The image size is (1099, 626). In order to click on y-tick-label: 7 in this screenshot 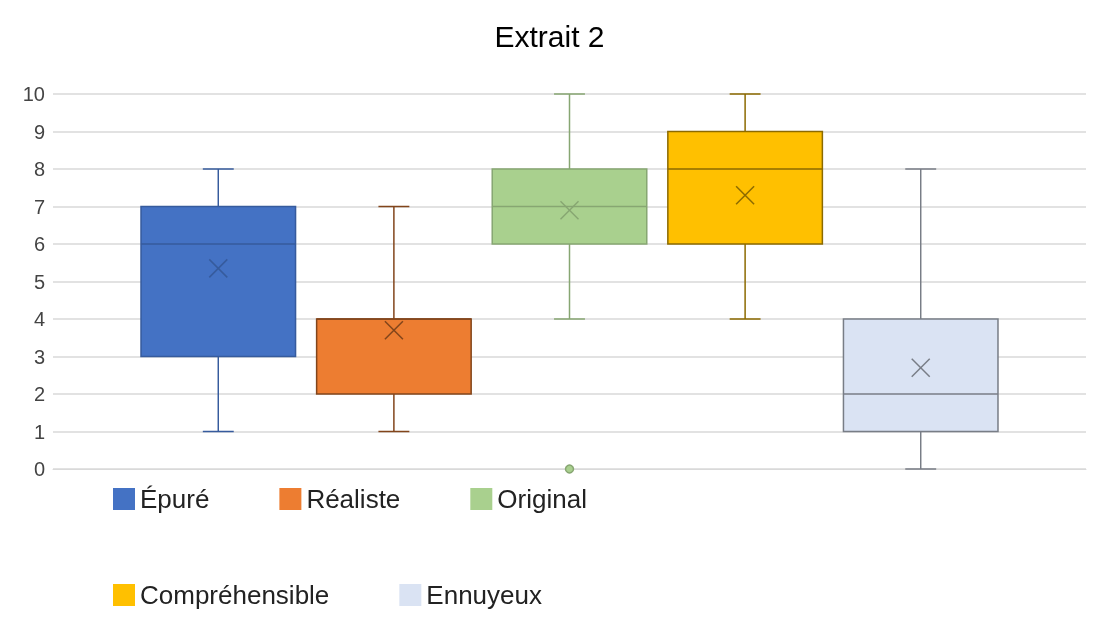, I will do `click(39, 206)`.